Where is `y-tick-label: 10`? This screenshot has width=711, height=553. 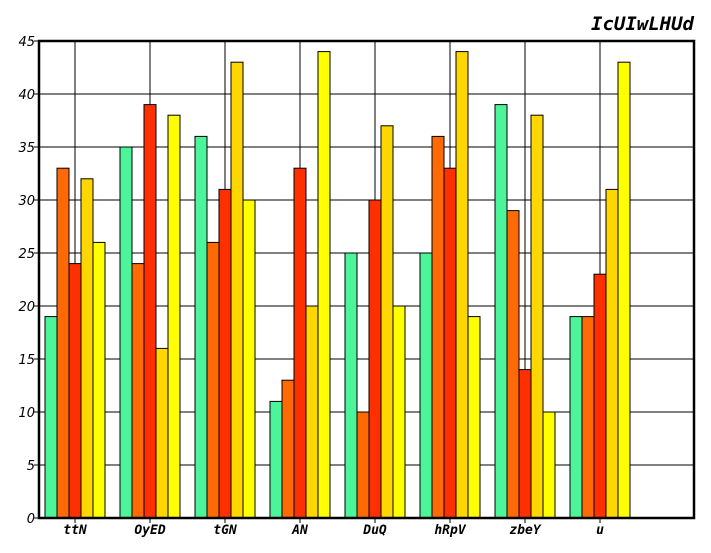
y-tick-label: 10 is located at coordinates (26, 413).